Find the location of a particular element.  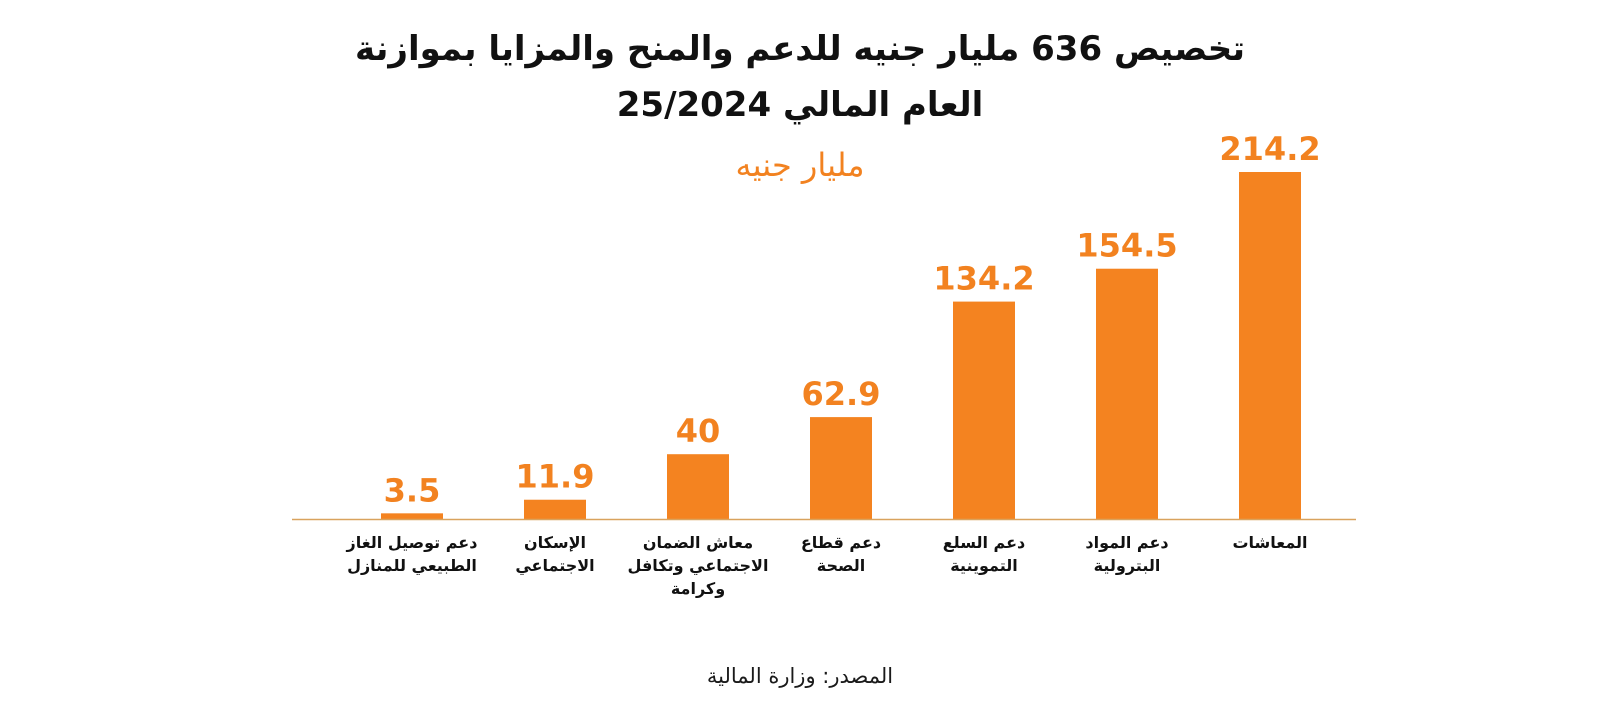

category-label-line: البترولية is located at coordinates (1127, 565).